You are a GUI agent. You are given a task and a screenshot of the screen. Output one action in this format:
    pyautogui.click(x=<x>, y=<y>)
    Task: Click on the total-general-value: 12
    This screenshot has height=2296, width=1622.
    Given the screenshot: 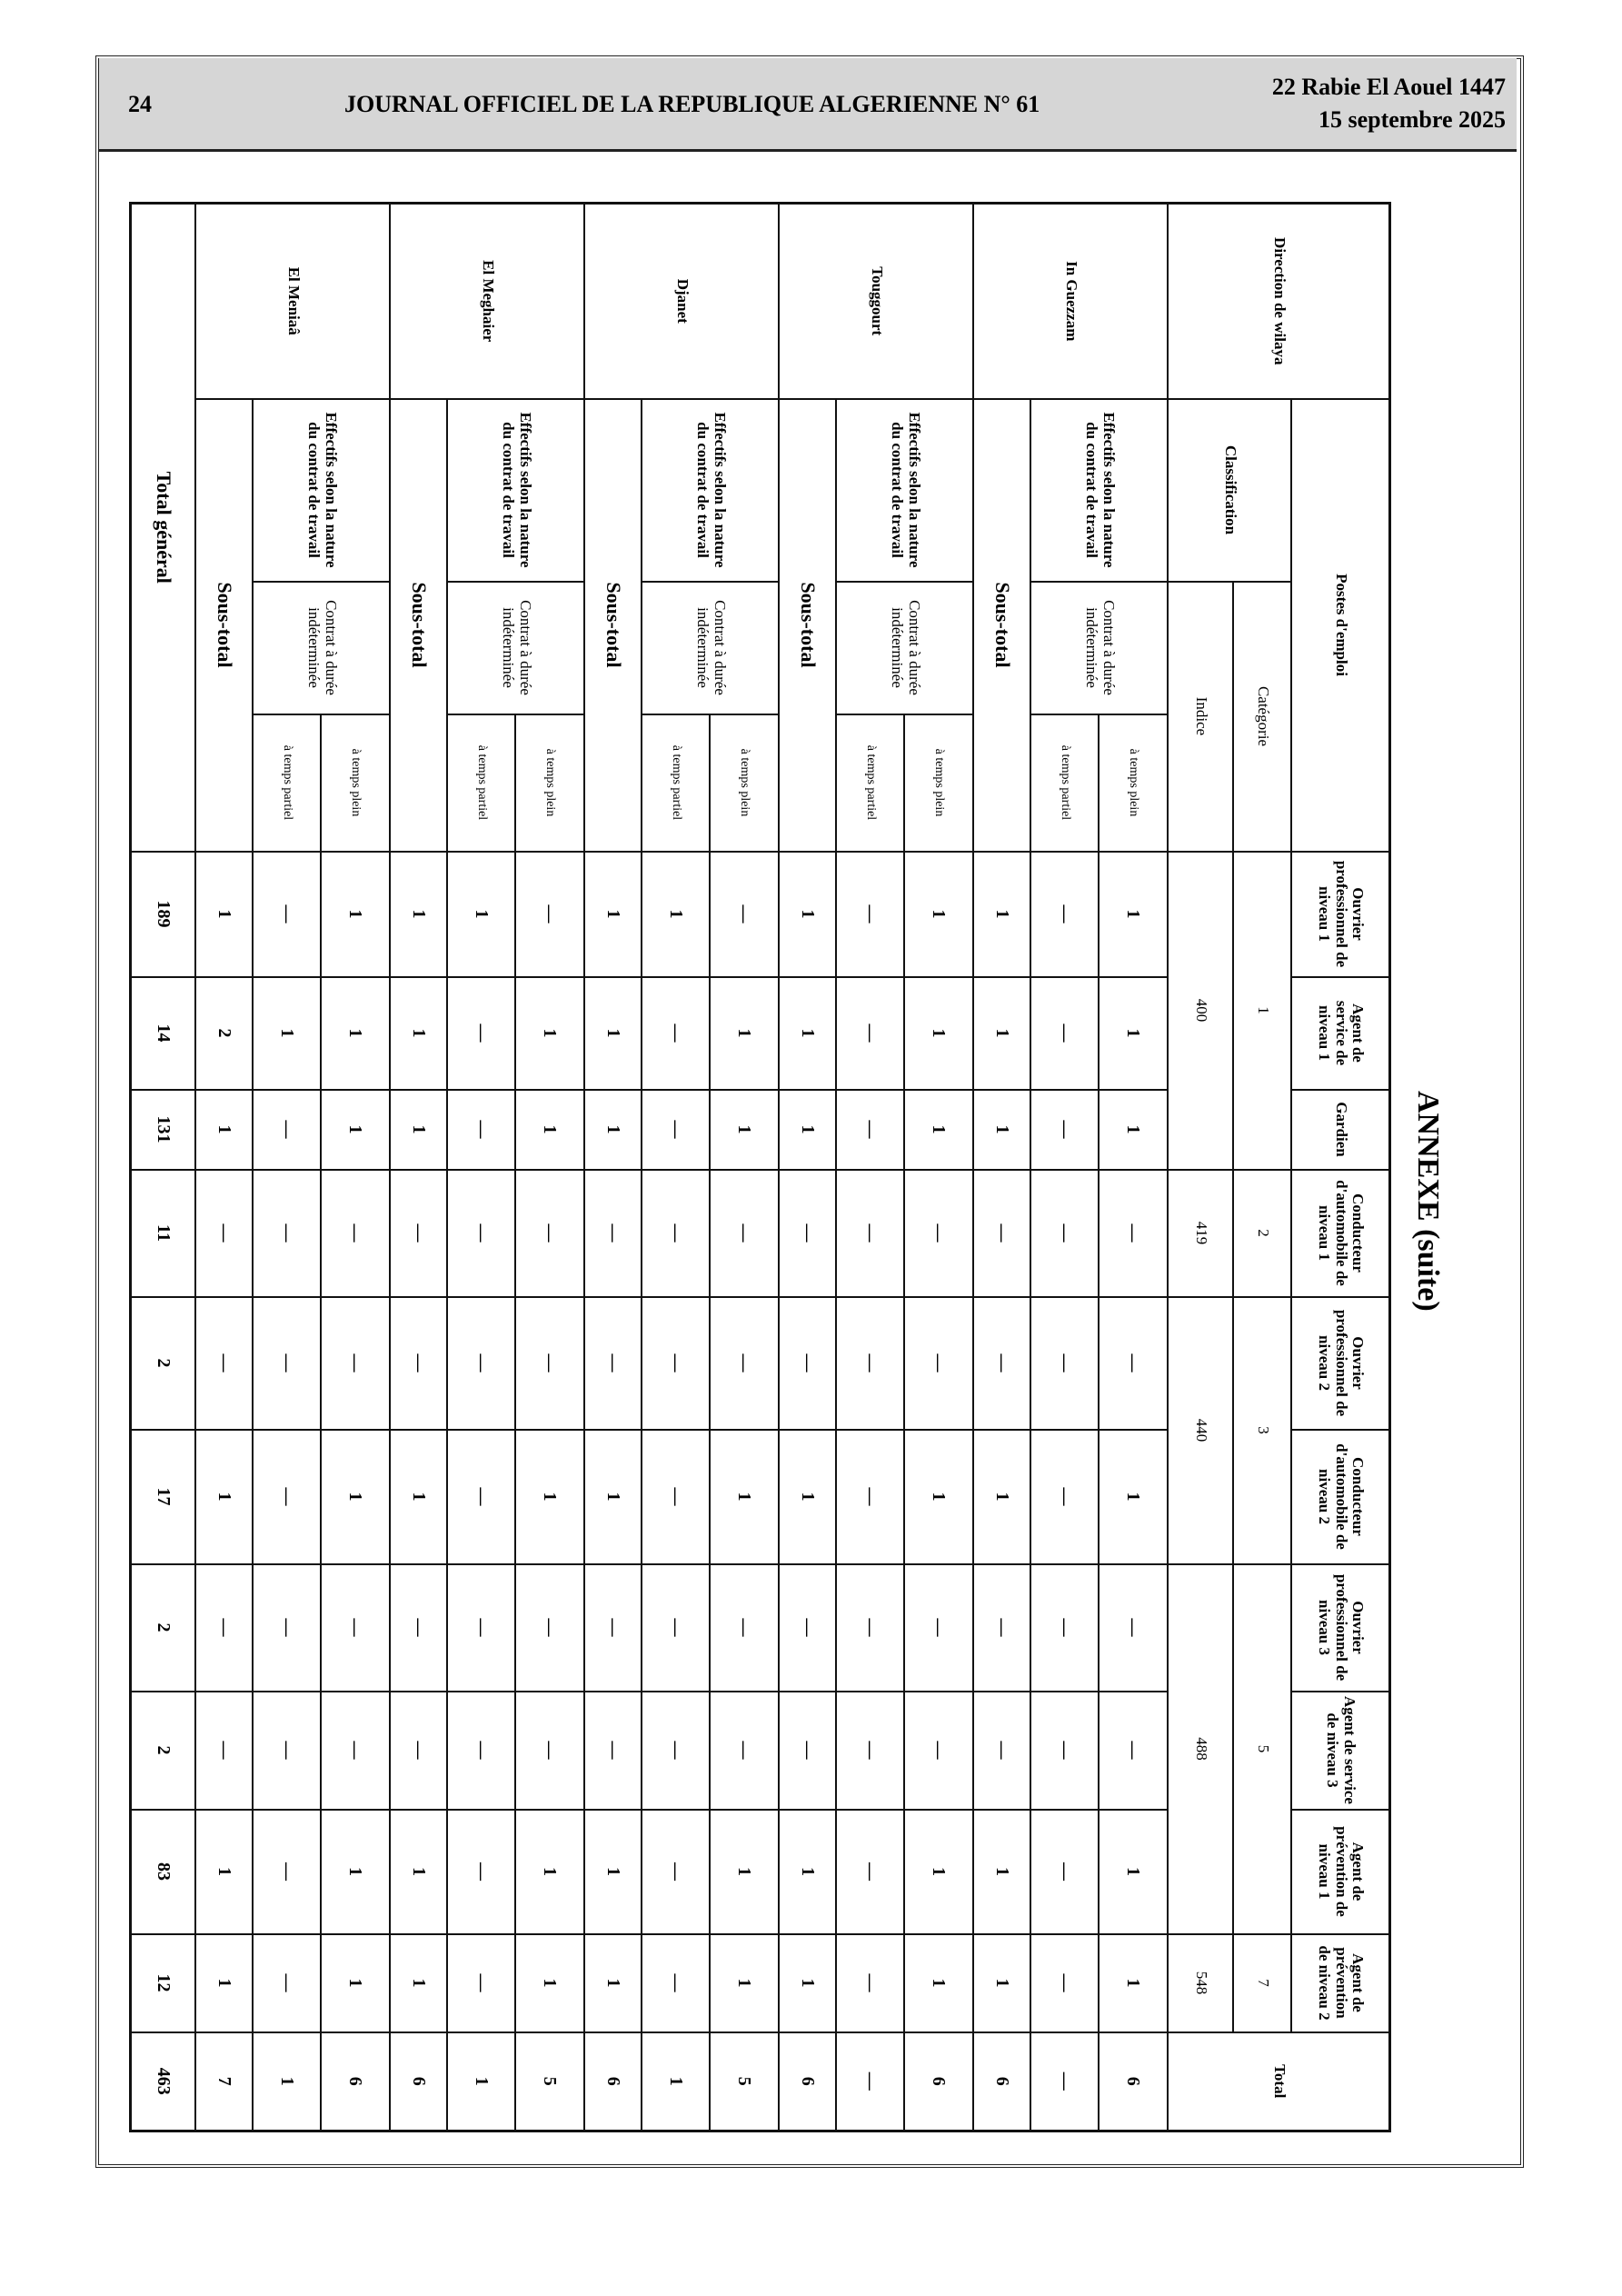 What is the action you would take?
    pyautogui.click(x=163, y=1982)
    